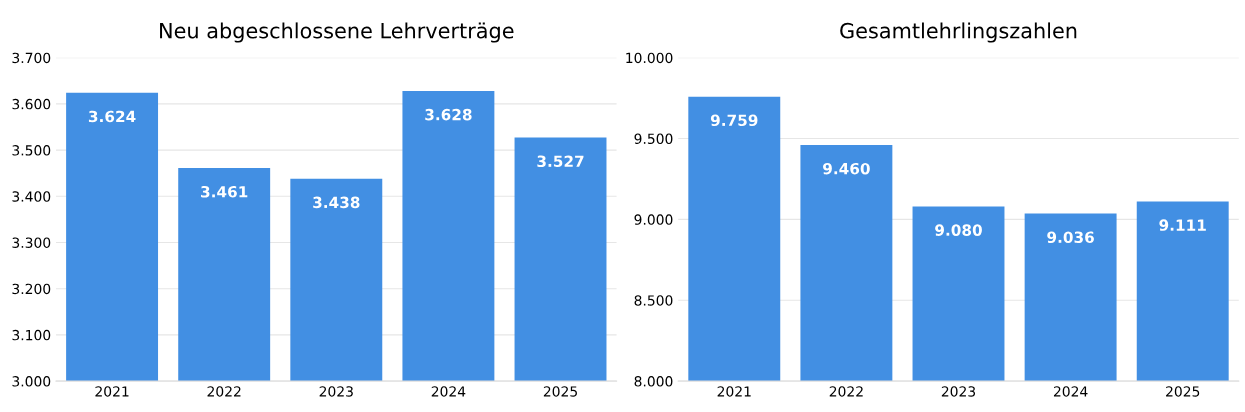  Describe the element at coordinates (734, 120) in the screenshot. I see `data-label: 9.759` at that location.